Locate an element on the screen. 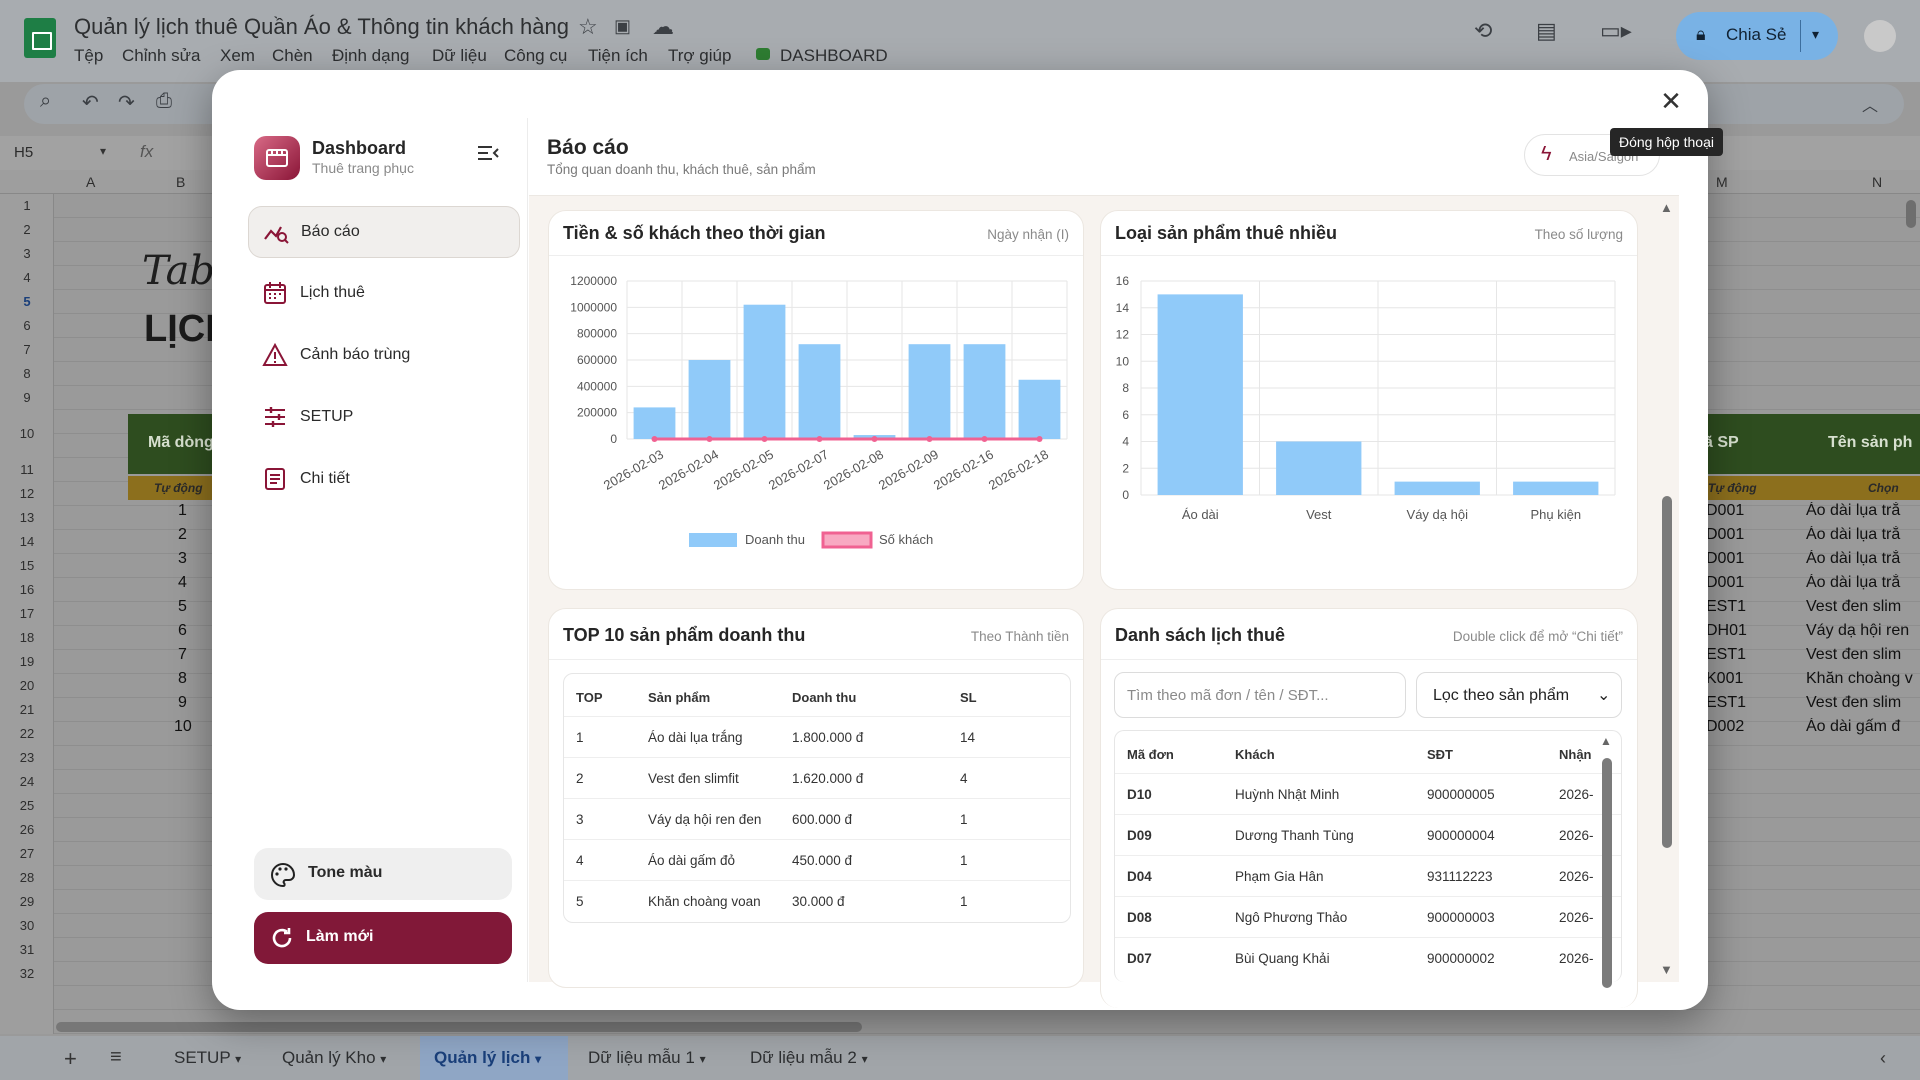 The width and height of the screenshot is (1920, 1080). row-header: 16 is located at coordinates (27, 589).